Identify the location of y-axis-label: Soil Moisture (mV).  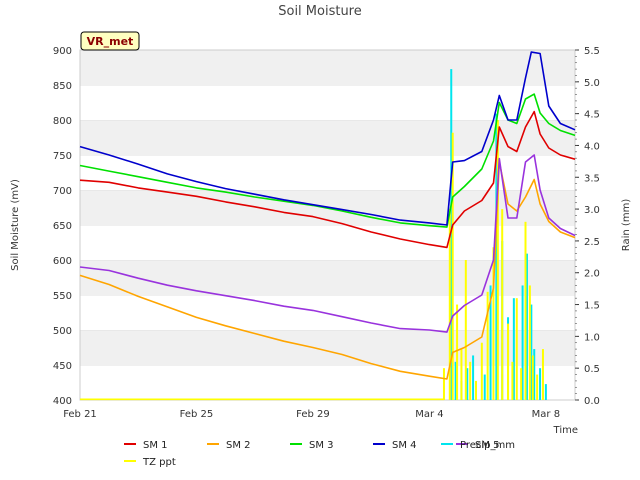
(15, 225).